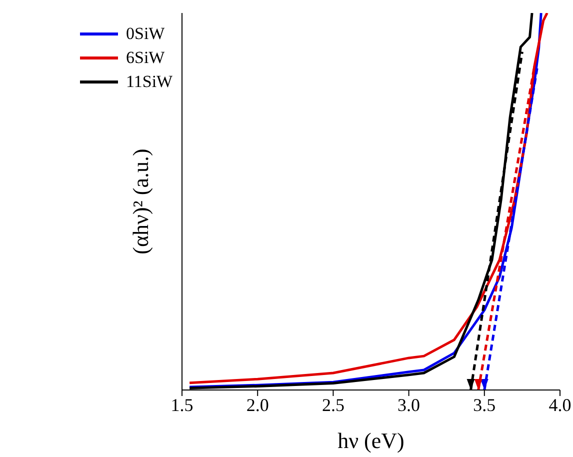 The image size is (573, 457). Describe the element at coordinates (257, 404) in the screenshot. I see `x-tick-label: 2.0` at that location.